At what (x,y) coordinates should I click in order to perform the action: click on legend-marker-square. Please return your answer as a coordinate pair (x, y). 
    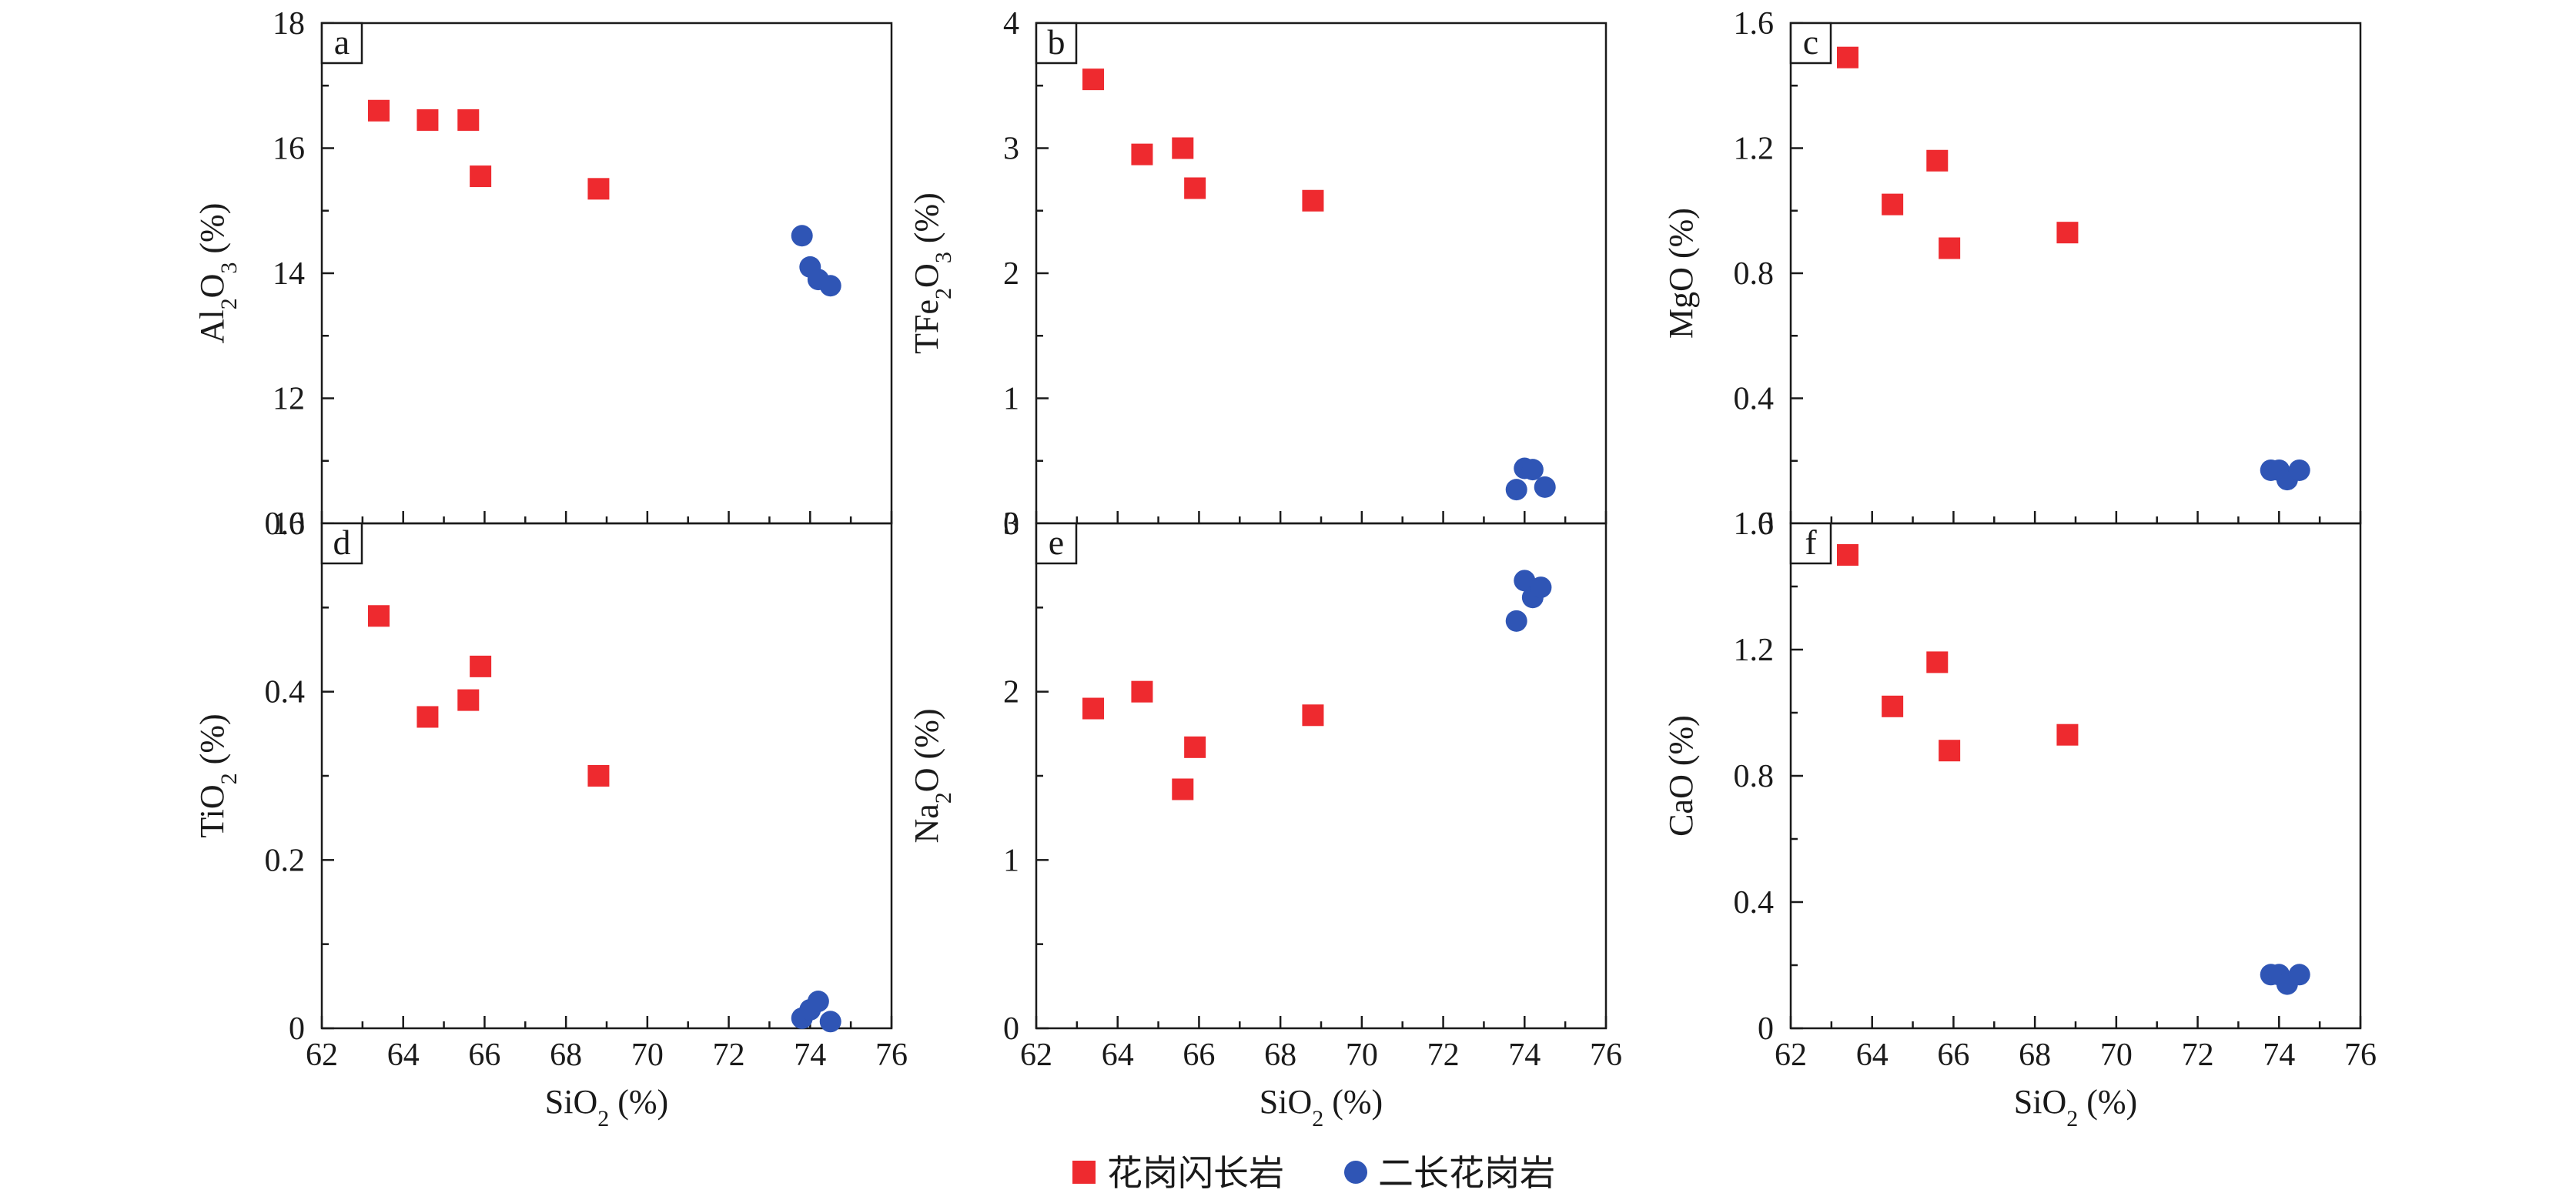
    Looking at the image, I should click on (1084, 1172).